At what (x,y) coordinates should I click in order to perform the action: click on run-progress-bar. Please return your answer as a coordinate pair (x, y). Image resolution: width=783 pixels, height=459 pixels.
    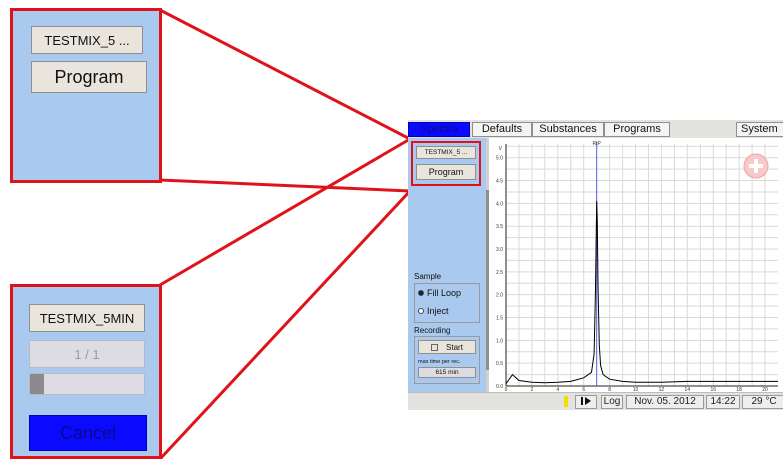
    Looking at the image, I should click on (87, 384).